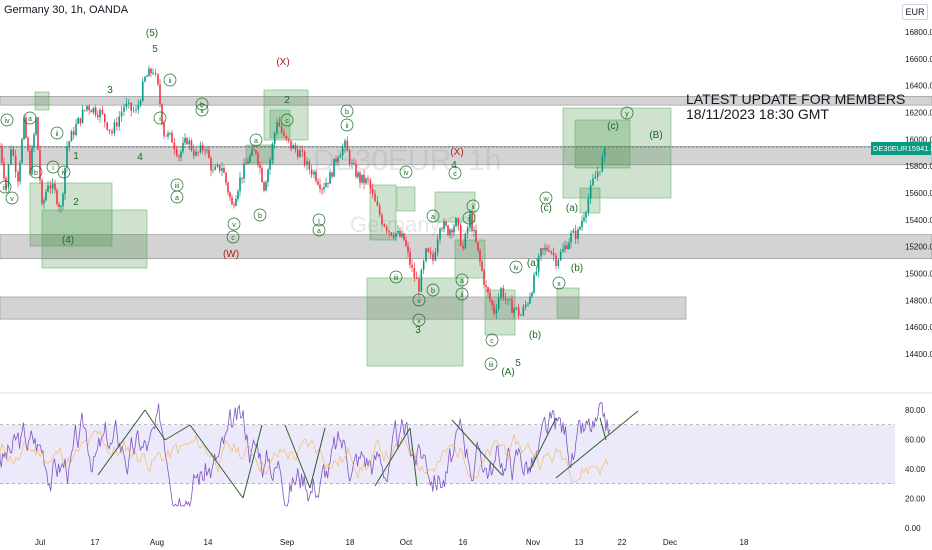 The height and width of the screenshot is (550, 932). I want to click on rsi-line, so click(305, 455).